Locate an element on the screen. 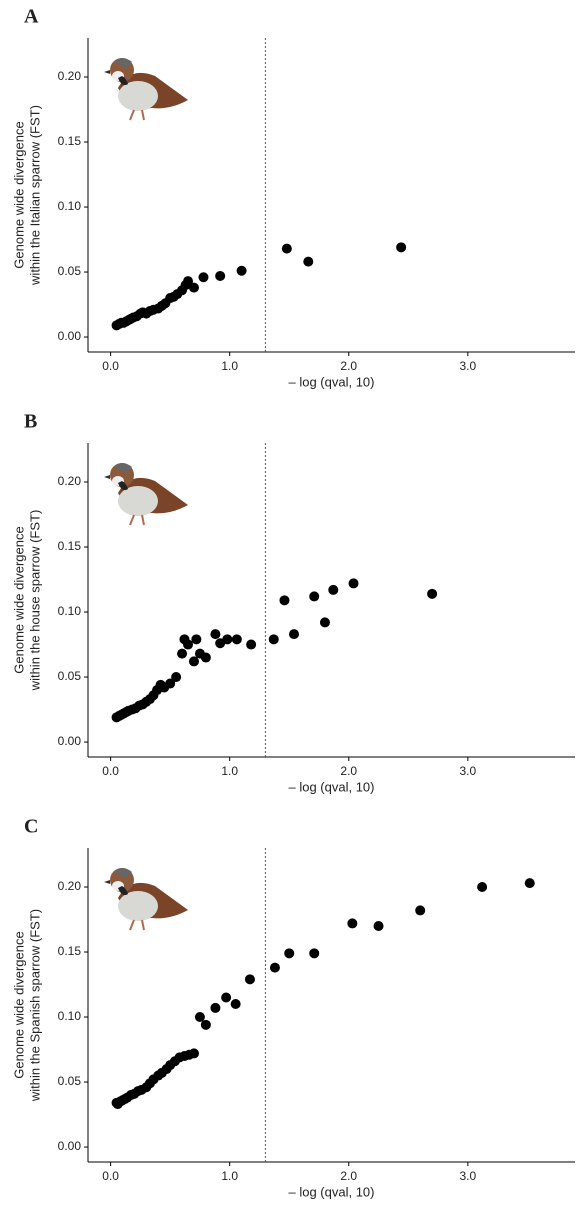  panel-label: B is located at coordinates (30, 422).